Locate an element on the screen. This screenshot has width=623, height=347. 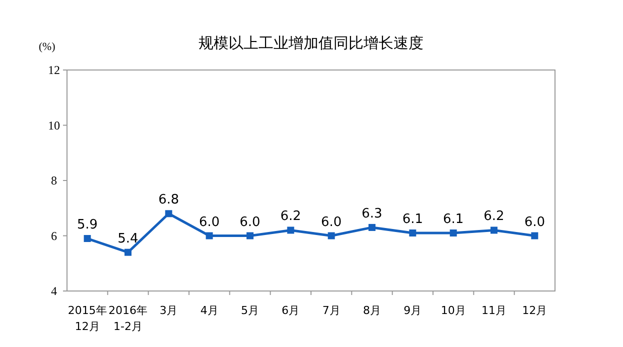
x-tick-label: 2015年 12月 is located at coordinates (87, 318).